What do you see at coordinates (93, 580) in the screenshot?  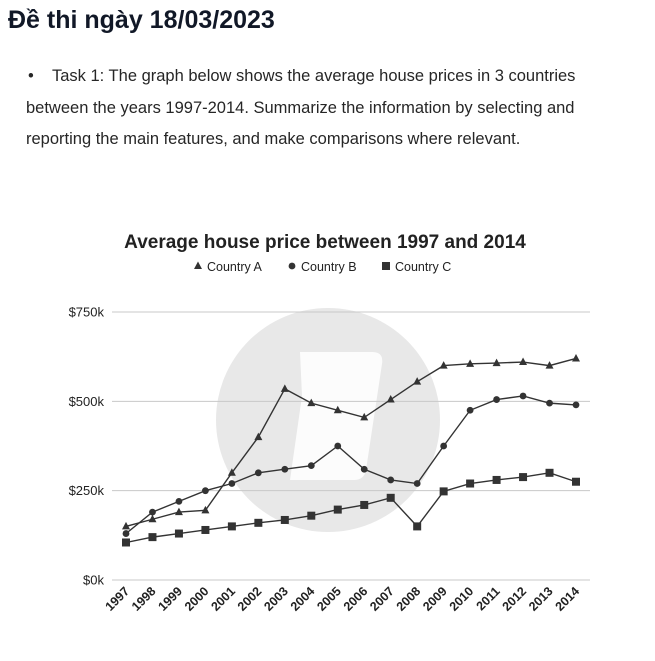 I see `y-tick-label: $0k` at bounding box center [93, 580].